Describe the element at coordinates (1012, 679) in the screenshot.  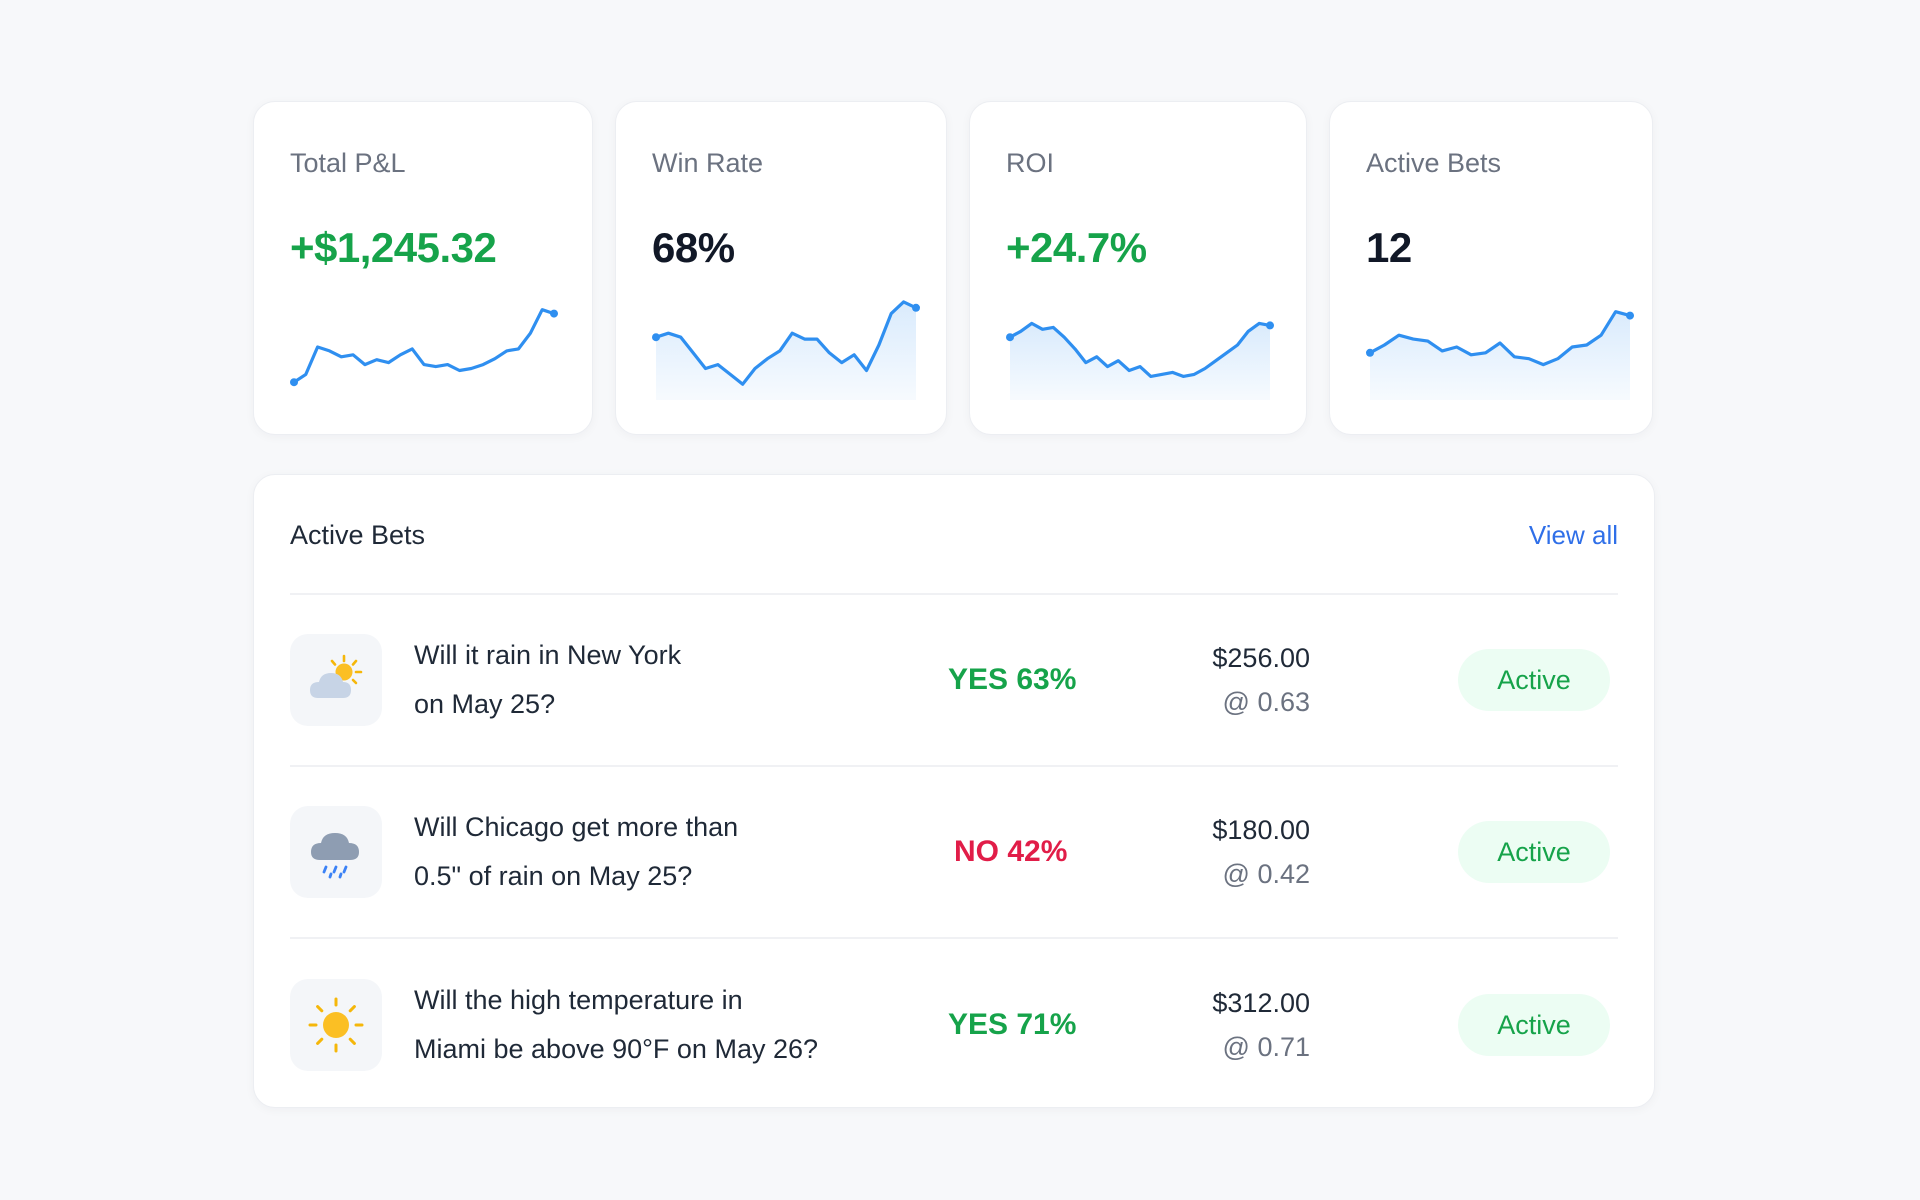
I see `bet-side: YES 63%` at that location.